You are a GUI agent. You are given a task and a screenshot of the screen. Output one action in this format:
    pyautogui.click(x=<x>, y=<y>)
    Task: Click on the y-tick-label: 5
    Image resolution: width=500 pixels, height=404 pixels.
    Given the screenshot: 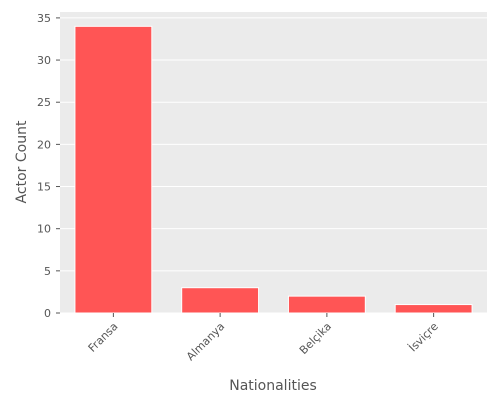 What is the action you would take?
    pyautogui.click(x=47, y=271)
    